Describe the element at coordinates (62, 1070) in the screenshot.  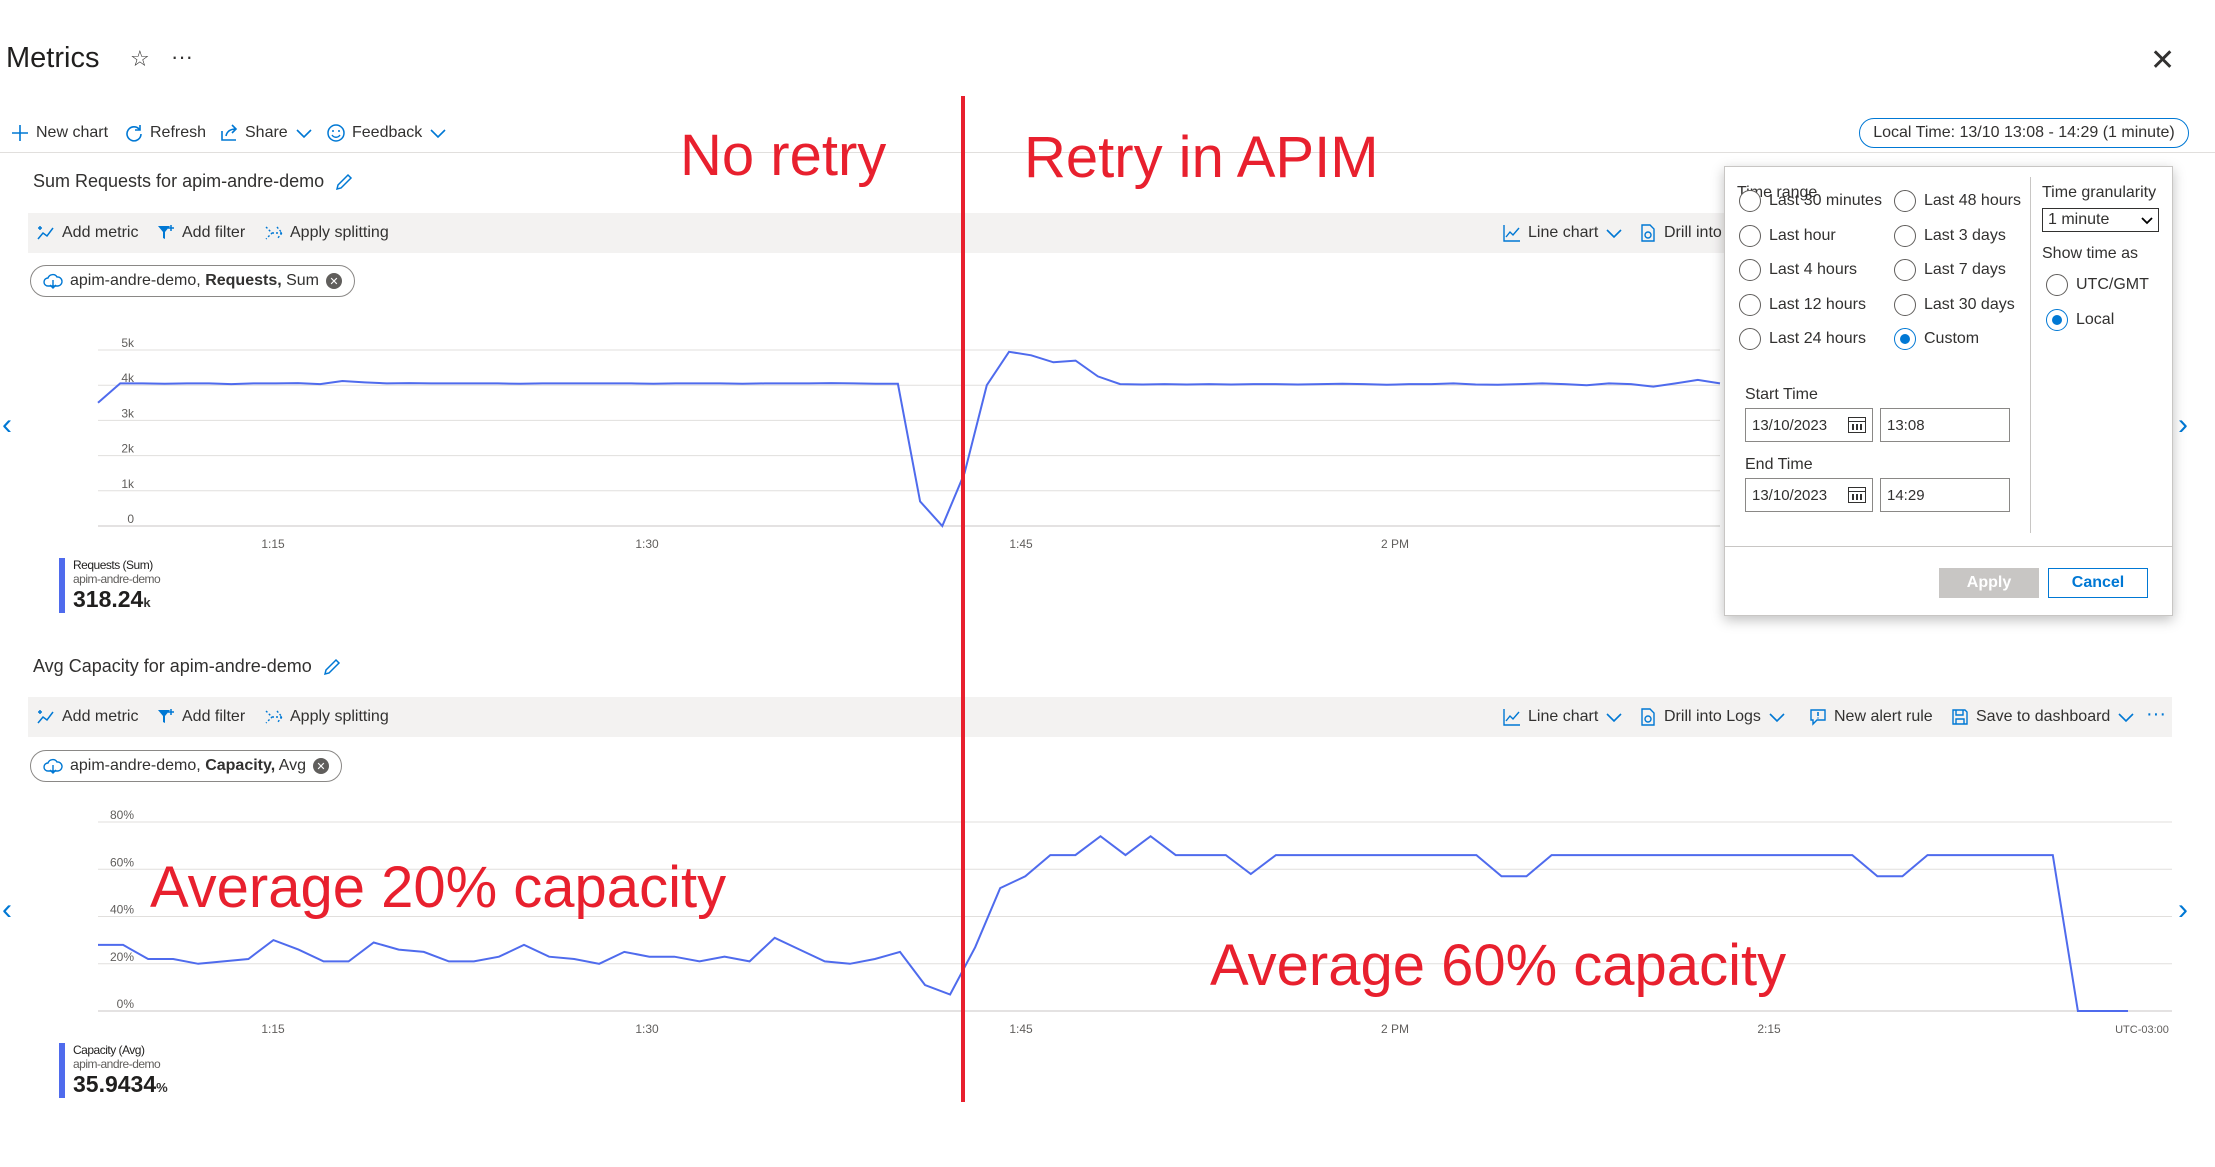
I see `legend-color-bar` at that location.